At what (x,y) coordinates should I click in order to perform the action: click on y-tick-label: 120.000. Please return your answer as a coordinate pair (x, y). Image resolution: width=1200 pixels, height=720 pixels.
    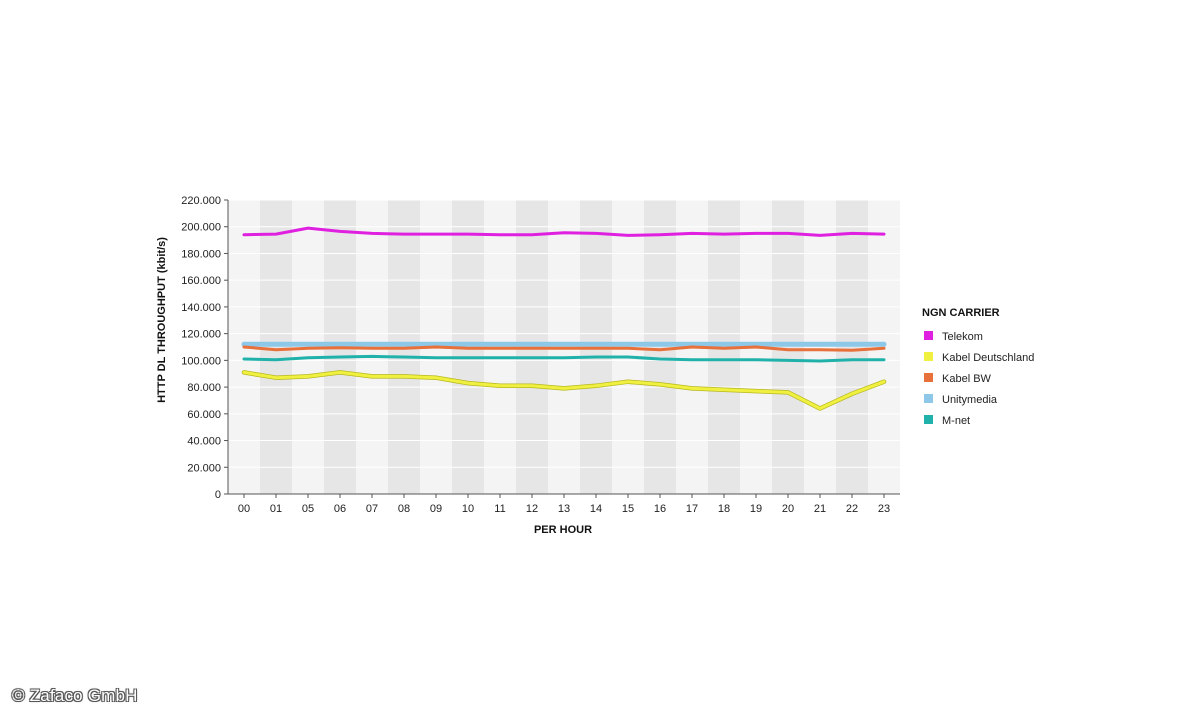
    Looking at the image, I should click on (201, 335).